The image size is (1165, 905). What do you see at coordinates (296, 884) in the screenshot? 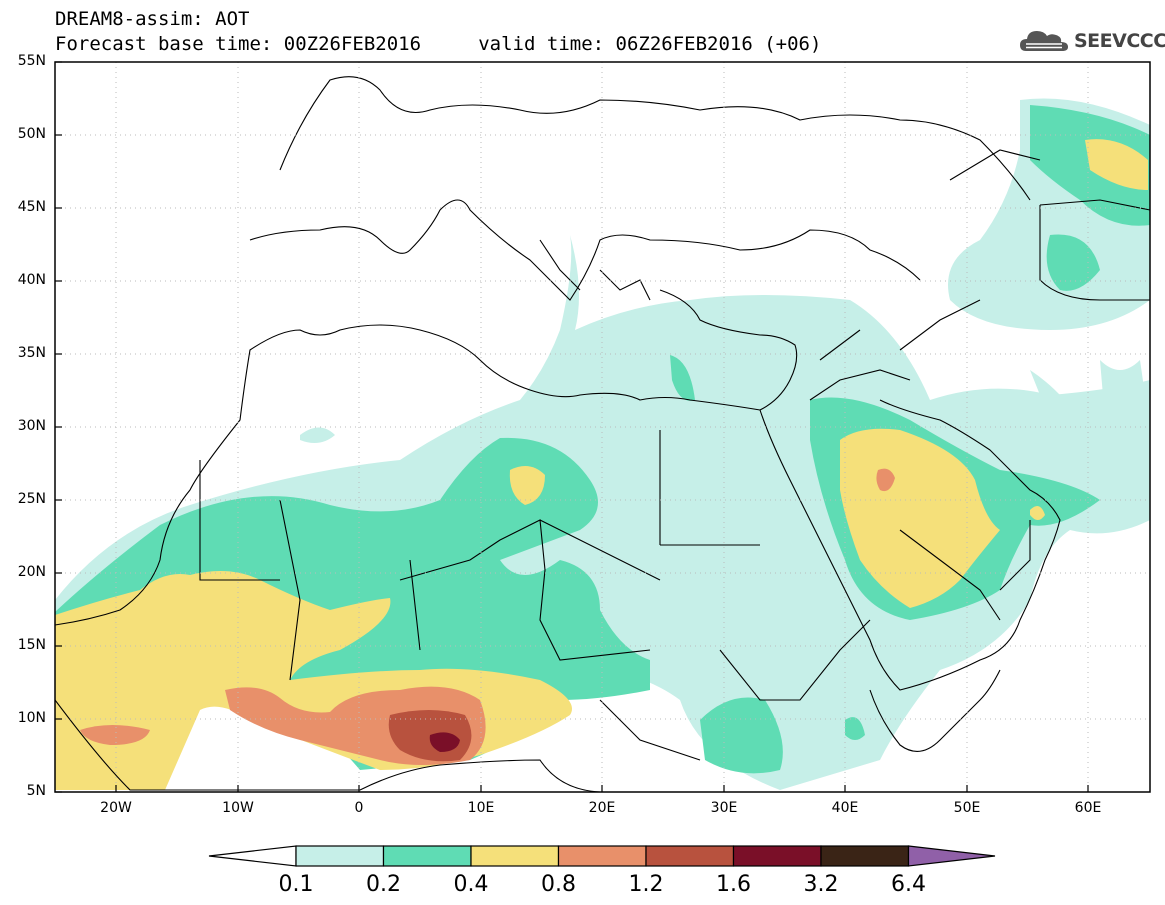
I see `colorbar-label: 0.1` at bounding box center [296, 884].